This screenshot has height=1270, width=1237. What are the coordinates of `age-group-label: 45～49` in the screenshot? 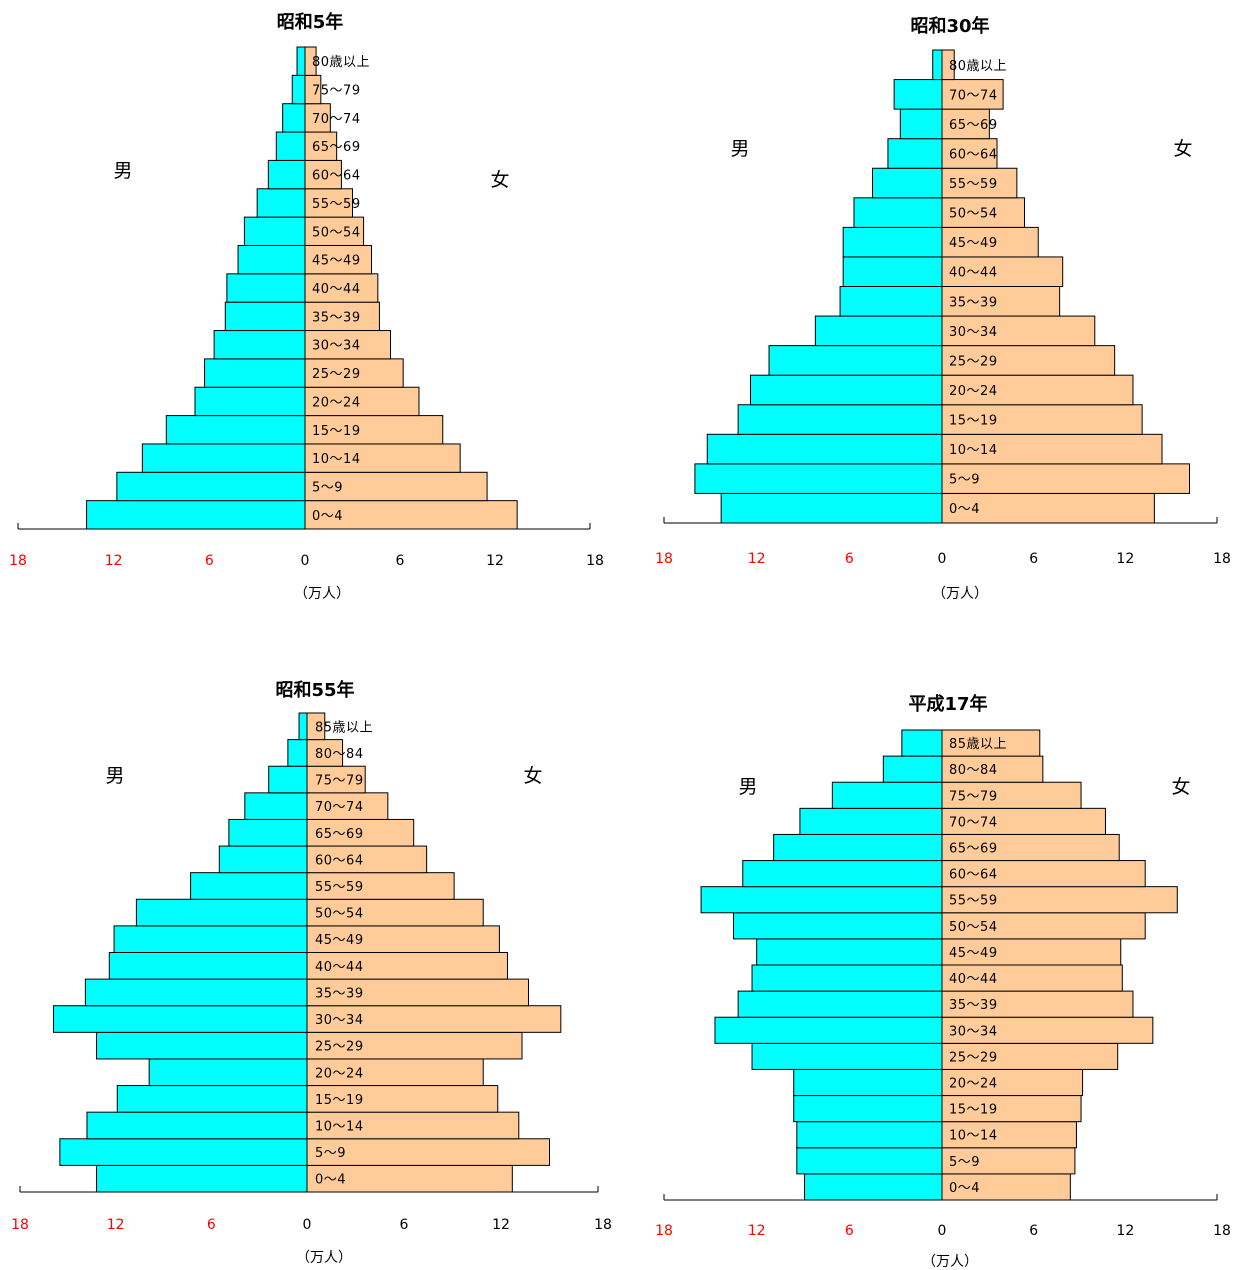 It's located at (973, 953).